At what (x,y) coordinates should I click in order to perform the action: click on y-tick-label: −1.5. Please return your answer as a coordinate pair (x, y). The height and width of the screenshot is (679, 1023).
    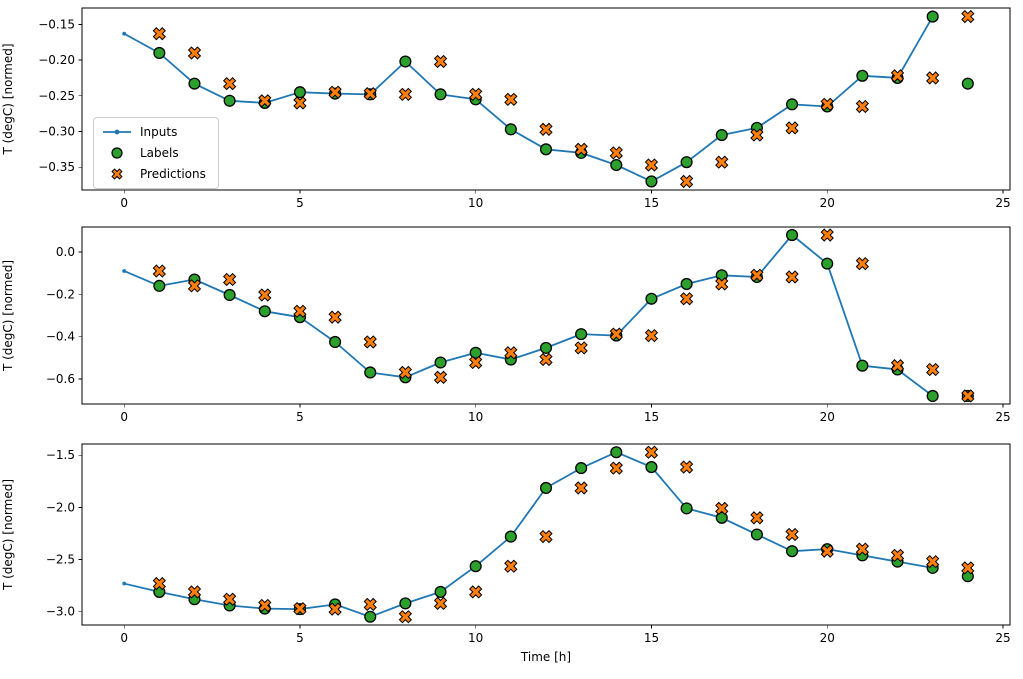
    Looking at the image, I should click on (60, 455).